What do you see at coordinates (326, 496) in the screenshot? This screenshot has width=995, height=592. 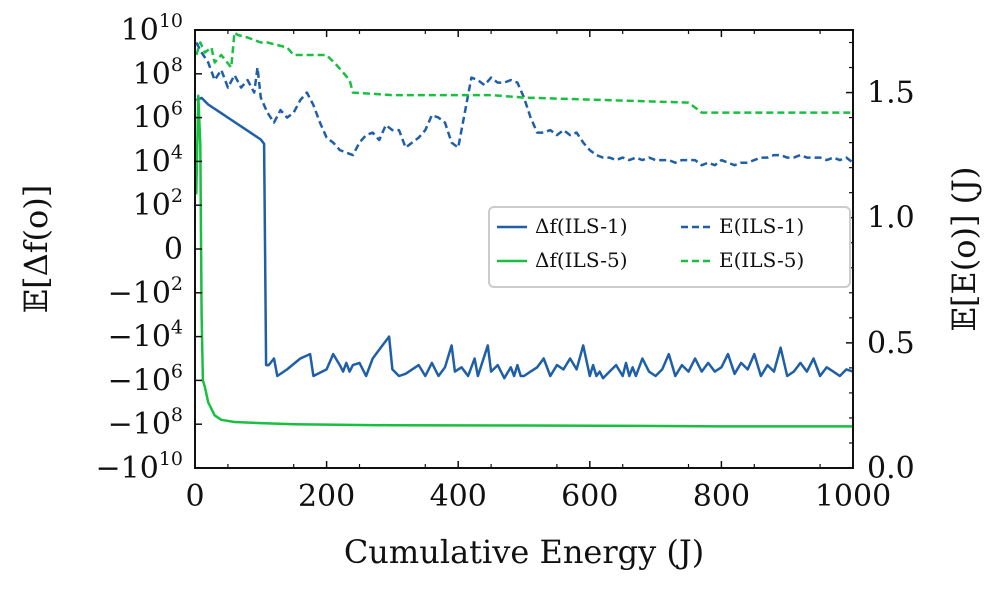 I see `x-tick-label: 200` at bounding box center [326, 496].